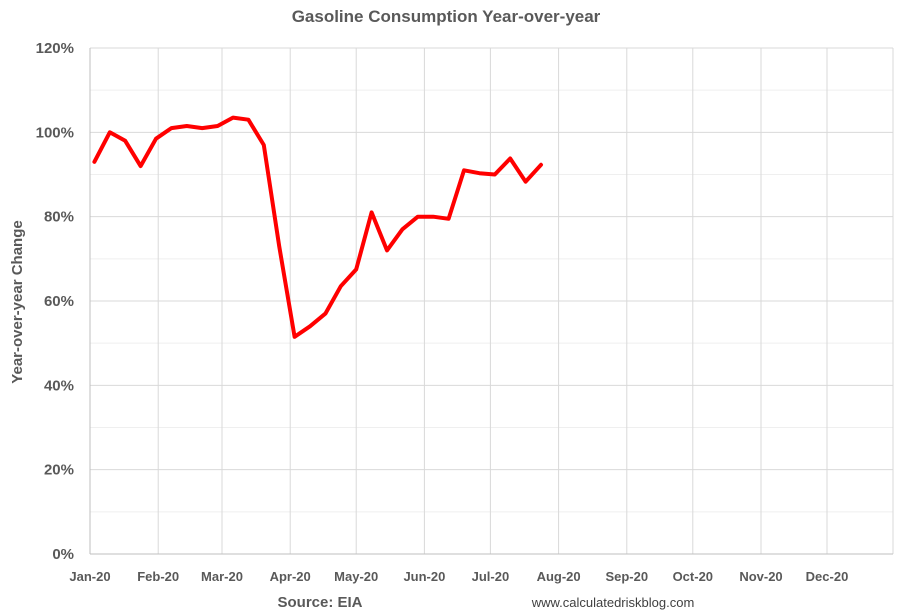 The height and width of the screenshot is (615, 901). What do you see at coordinates (59, 385) in the screenshot?
I see `y-tick-label-2: 40%` at bounding box center [59, 385].